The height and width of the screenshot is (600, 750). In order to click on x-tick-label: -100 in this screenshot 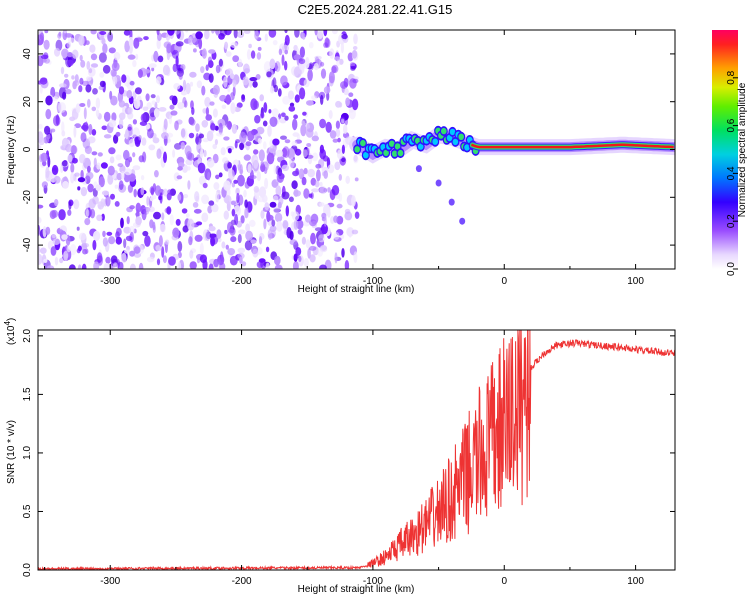, I will do `click(373, 581)`.